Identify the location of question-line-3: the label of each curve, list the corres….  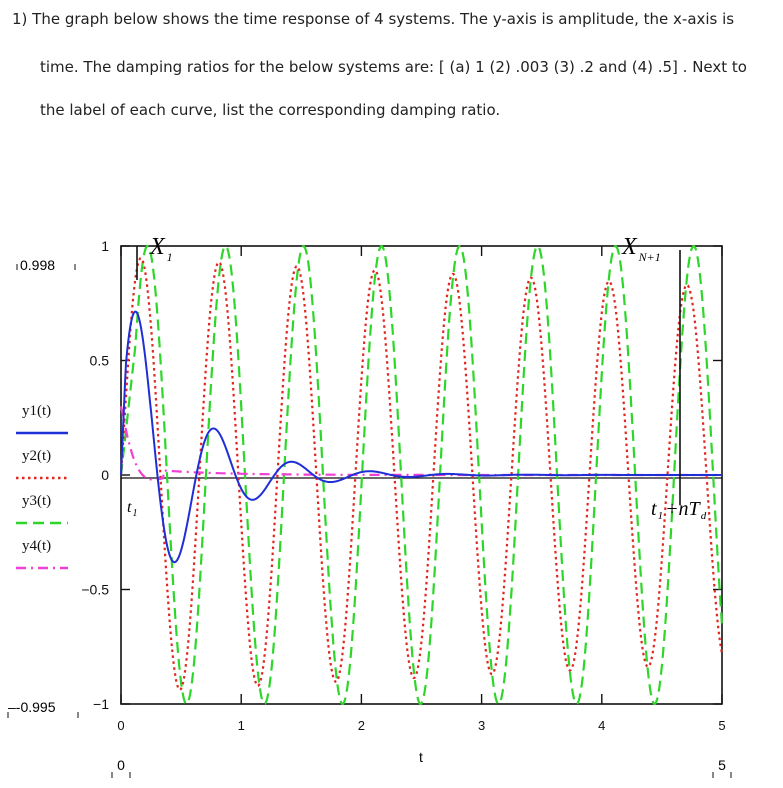
(270, 110).